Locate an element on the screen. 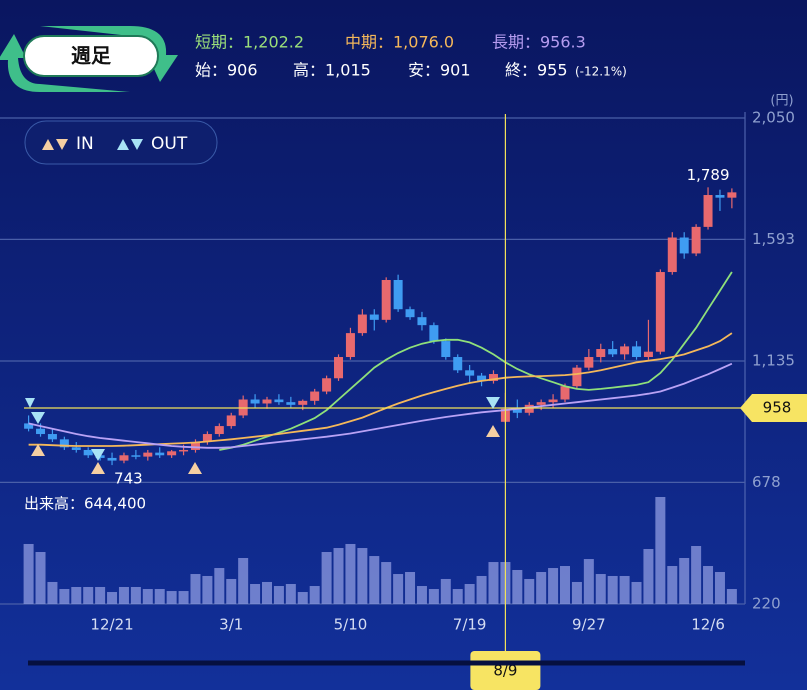 The image size is (807, 690). mid-ma-readout: 中期：1,076.0 is located at coordinates (399, 42).